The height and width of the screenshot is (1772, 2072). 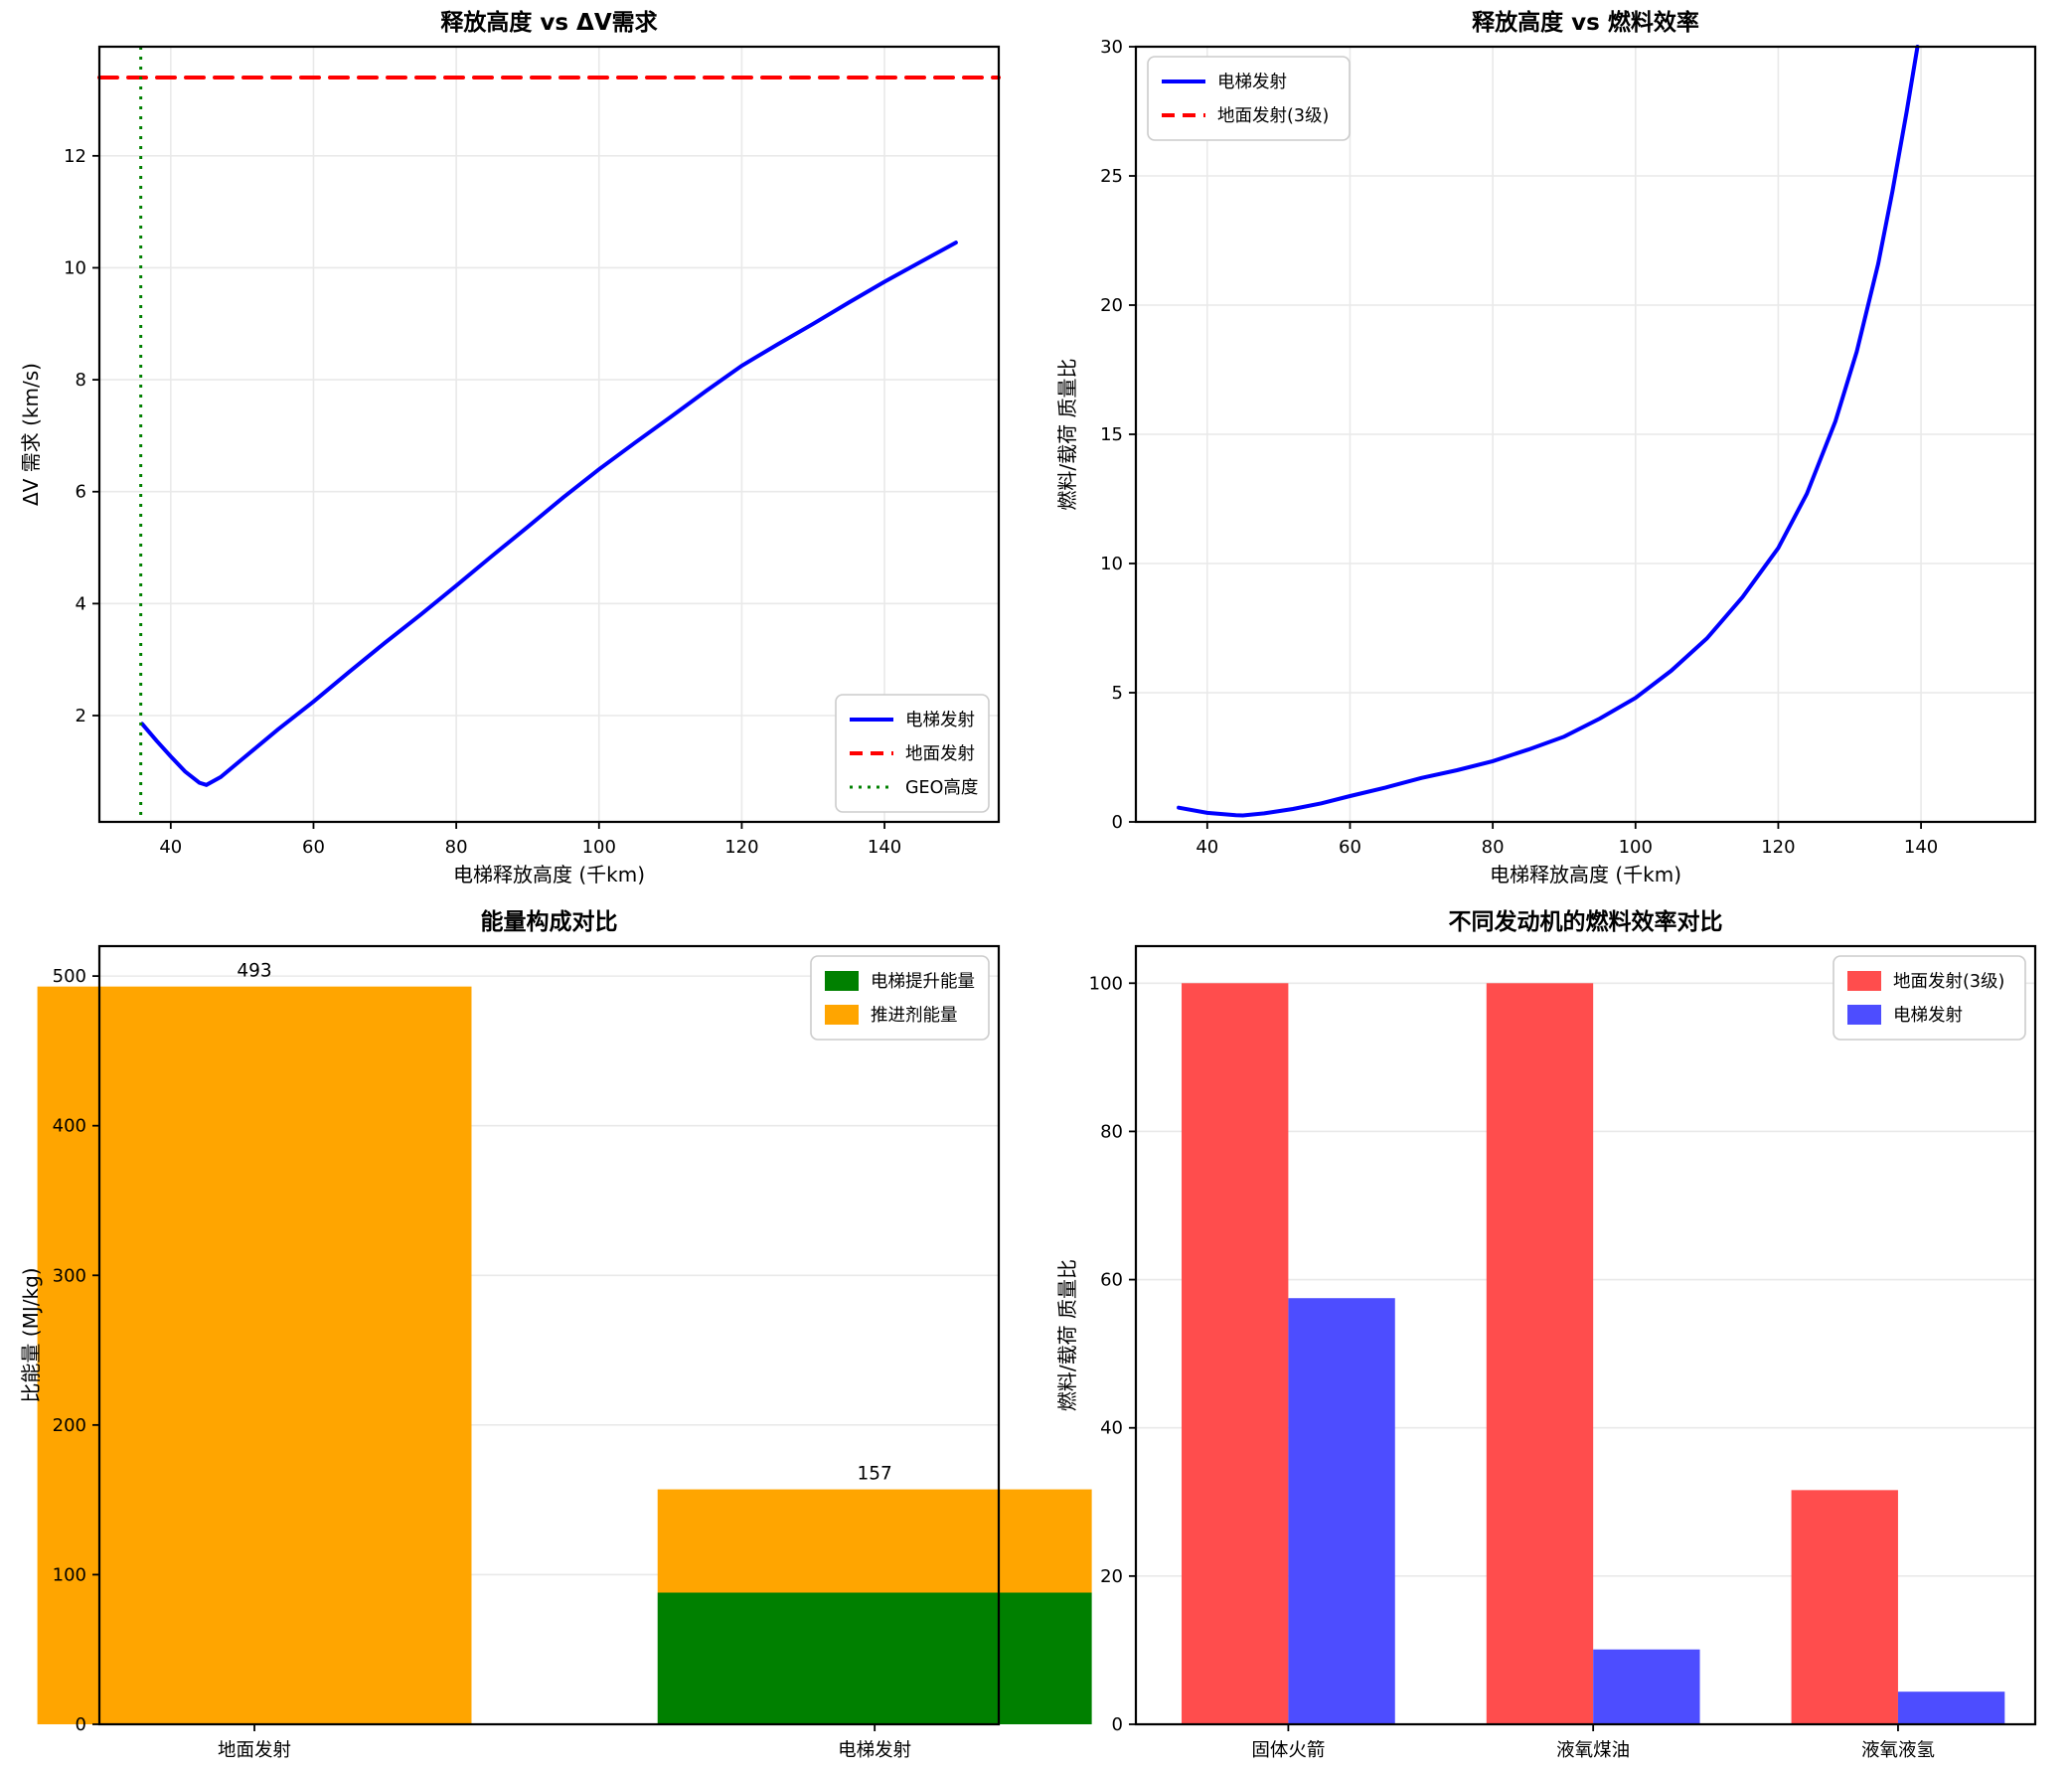 I want to click on legend-item-propellant-energy: 推进剂能量, so click(x=891, y=1015).